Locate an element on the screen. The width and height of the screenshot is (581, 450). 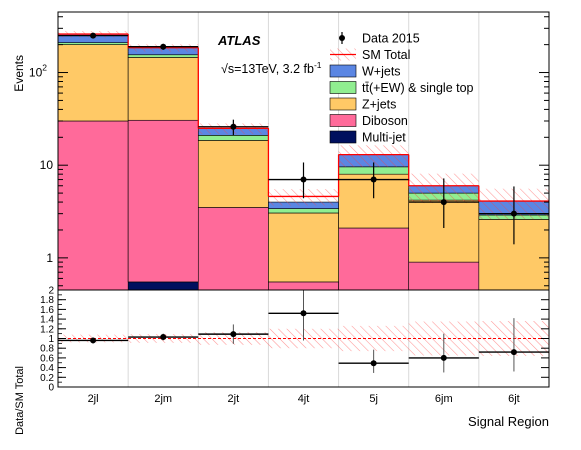
energy-label: √s=13TeV, 3.2 fb-1 is located at coordinates (271, 68).